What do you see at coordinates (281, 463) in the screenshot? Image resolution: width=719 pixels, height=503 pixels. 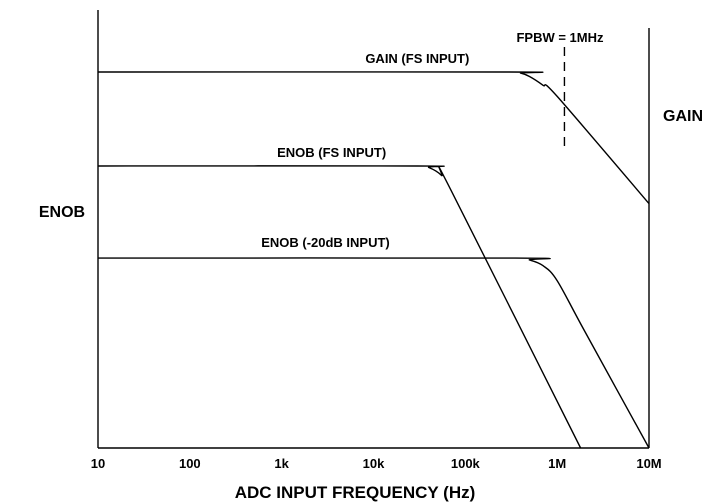 I see `x-tick-label: 1k` at bounding box center [281, 463].